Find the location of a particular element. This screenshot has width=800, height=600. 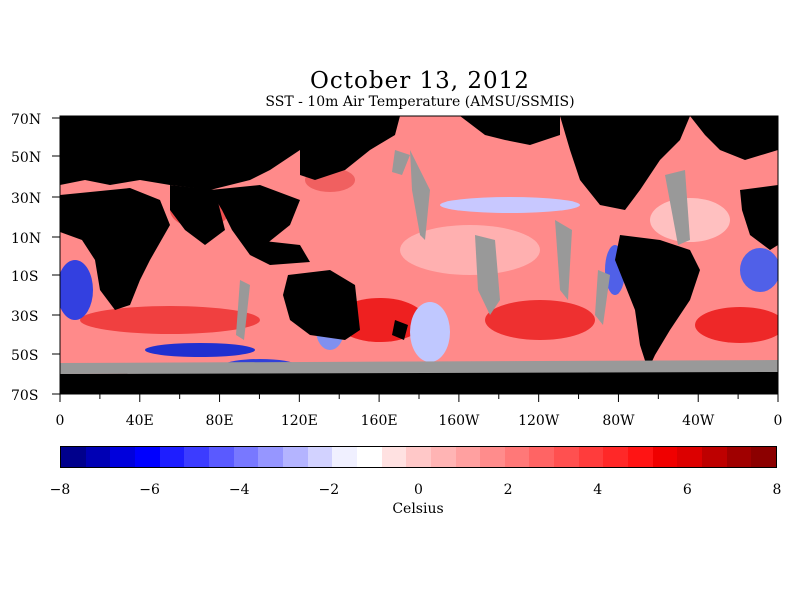

lat-label: 70N is located at coordinates (26, 120).